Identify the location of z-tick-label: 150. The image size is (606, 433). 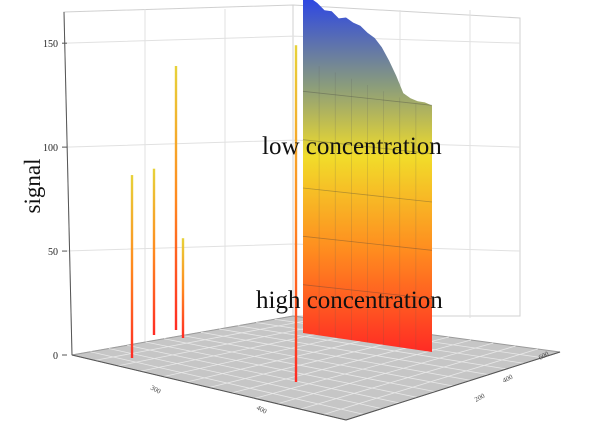
(50, 44).